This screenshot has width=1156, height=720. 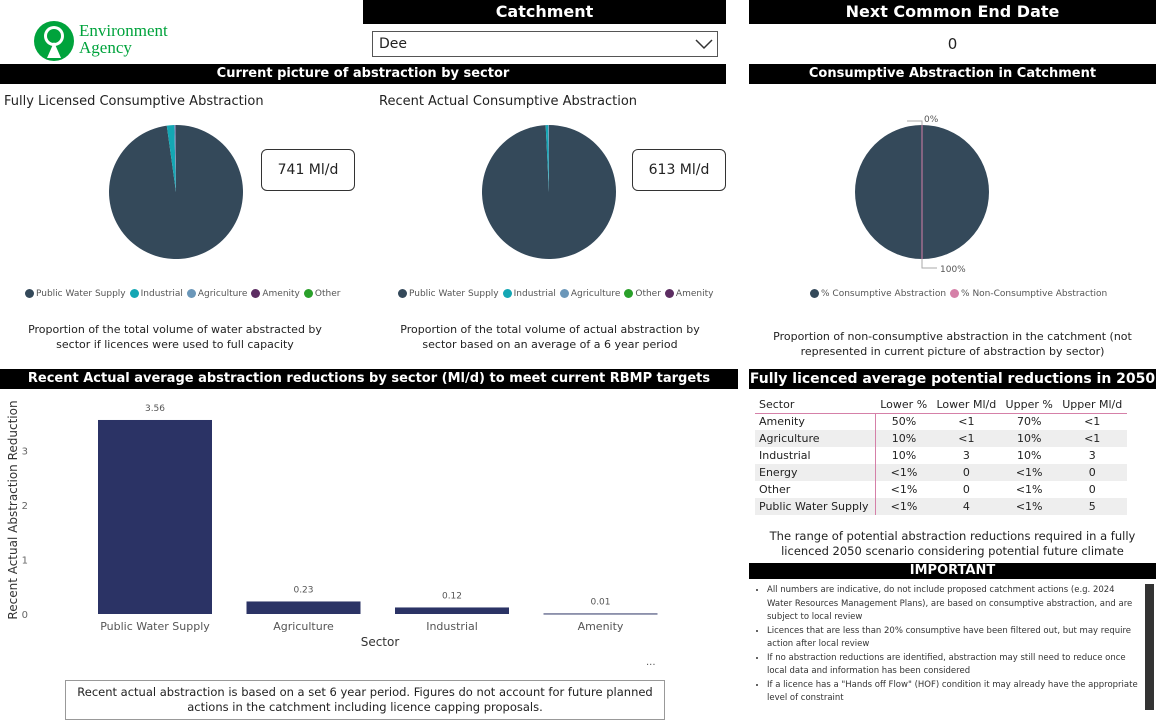 What do you see at coordinates (508, 101) in the screenshot?
I see `recent-actual-title: Recent Actual Consumptive Abstraction` at bounding box center [508, 101].